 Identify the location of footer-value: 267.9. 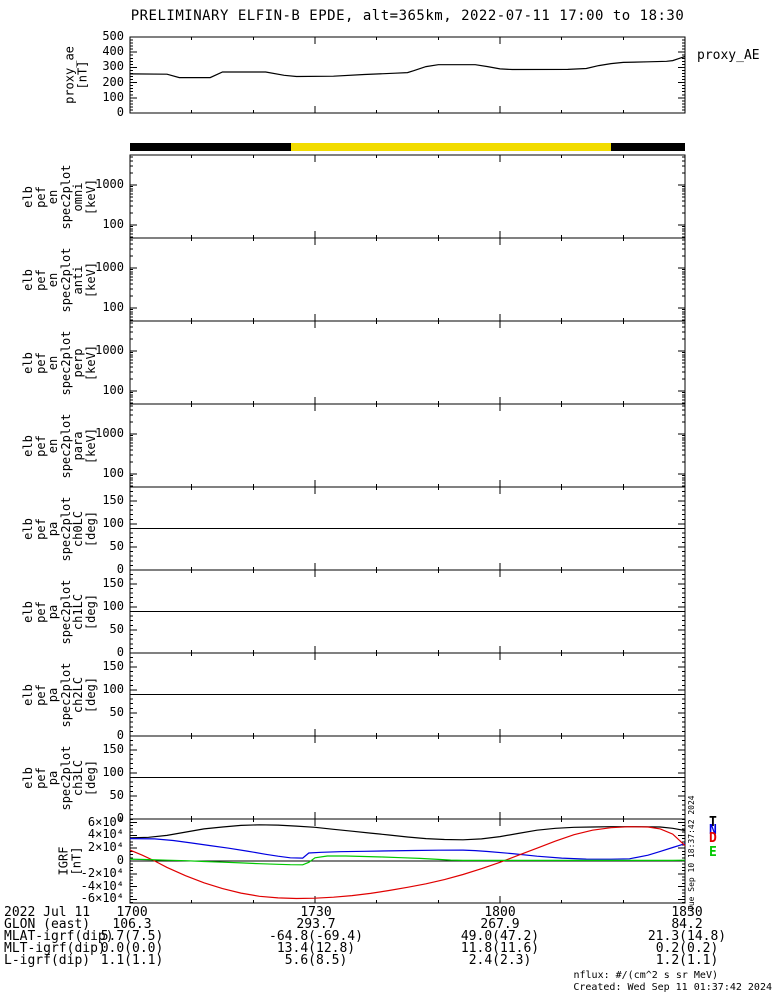
(500, 924).